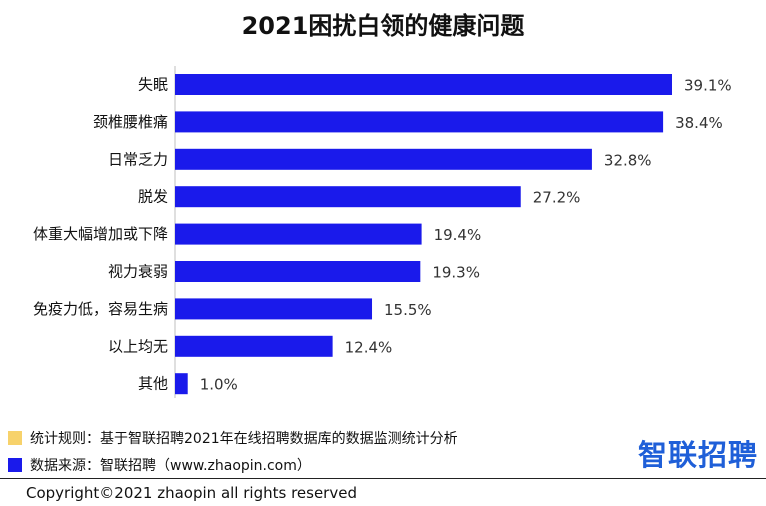  I want to click on value-label: 12.4%, so click(369, 347).